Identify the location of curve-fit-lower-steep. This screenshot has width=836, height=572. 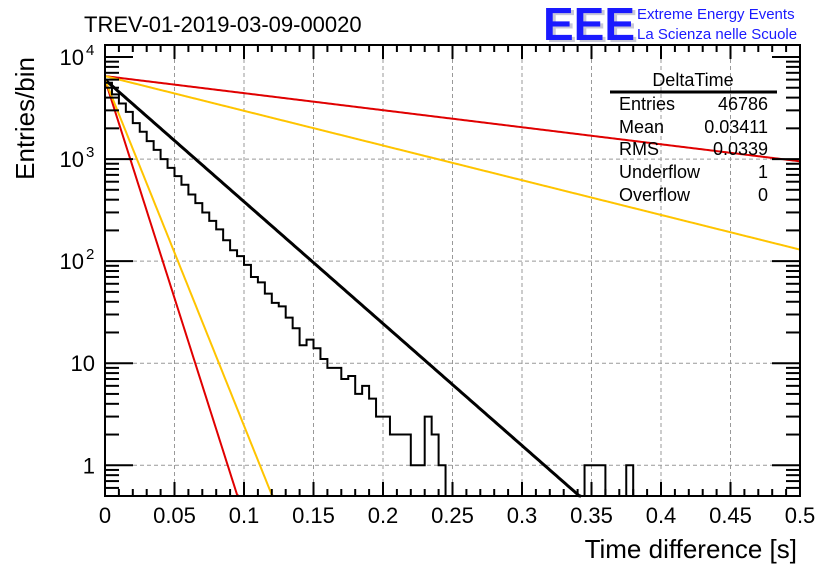
(189, 288).